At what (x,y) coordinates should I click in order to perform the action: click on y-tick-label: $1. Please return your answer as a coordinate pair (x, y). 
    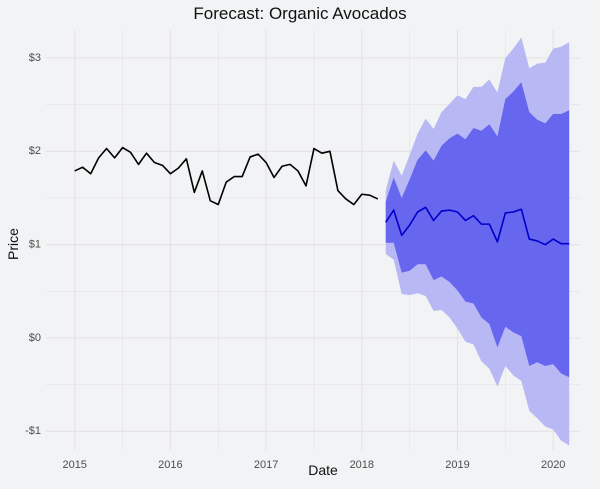
    Looking at the image, I should click on (35, 245).